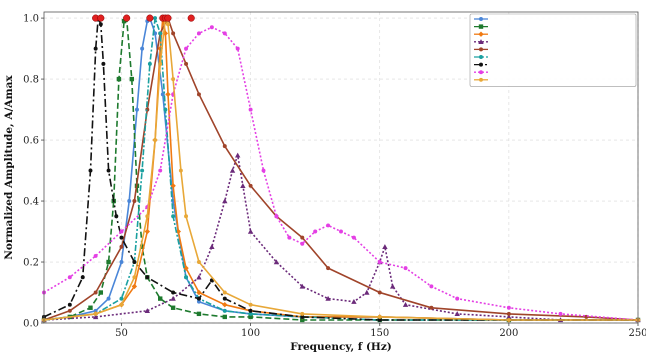 Image resolution: width=646 pixels, height=356 pixels. What do you see at coordinates (31, 19) in the screenshot?
I see `y-tick-label: 1.0` at bounding box center [31, 19].